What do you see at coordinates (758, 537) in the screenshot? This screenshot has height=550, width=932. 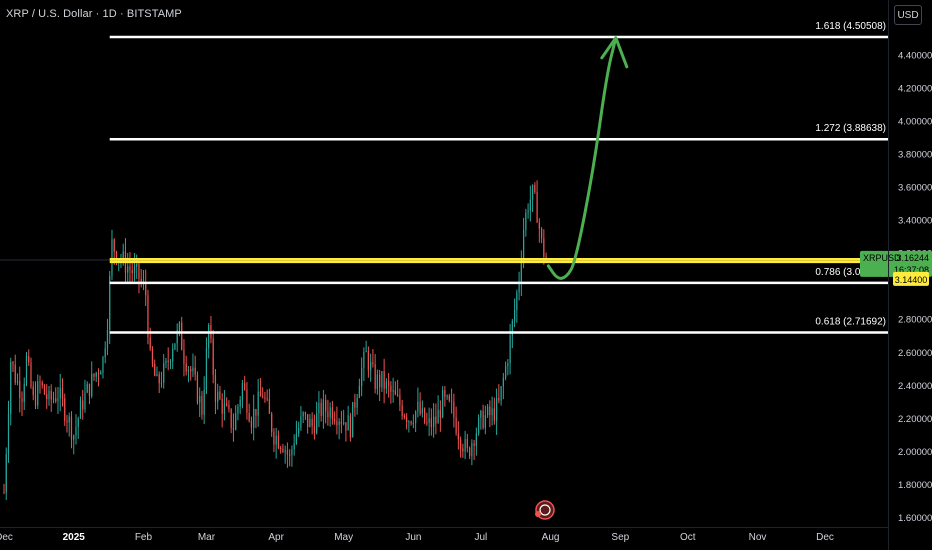 I see `x-tick-label: Nov` at bounding box center [758, 537].